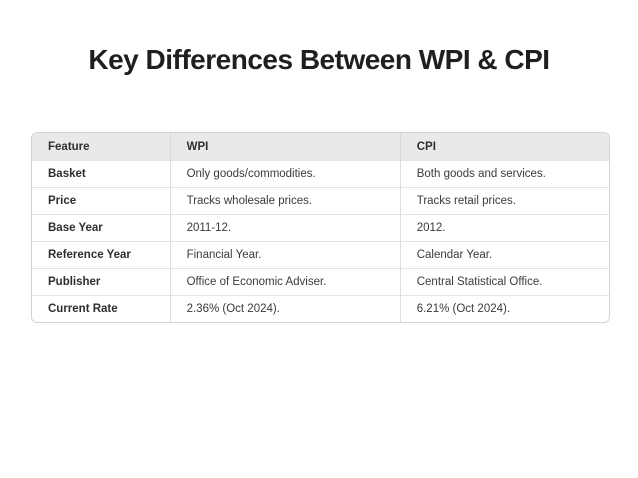 This screenshot has width=638, height=478. I want to click on cpi-cell: Both goods and services., so click(504, 173).